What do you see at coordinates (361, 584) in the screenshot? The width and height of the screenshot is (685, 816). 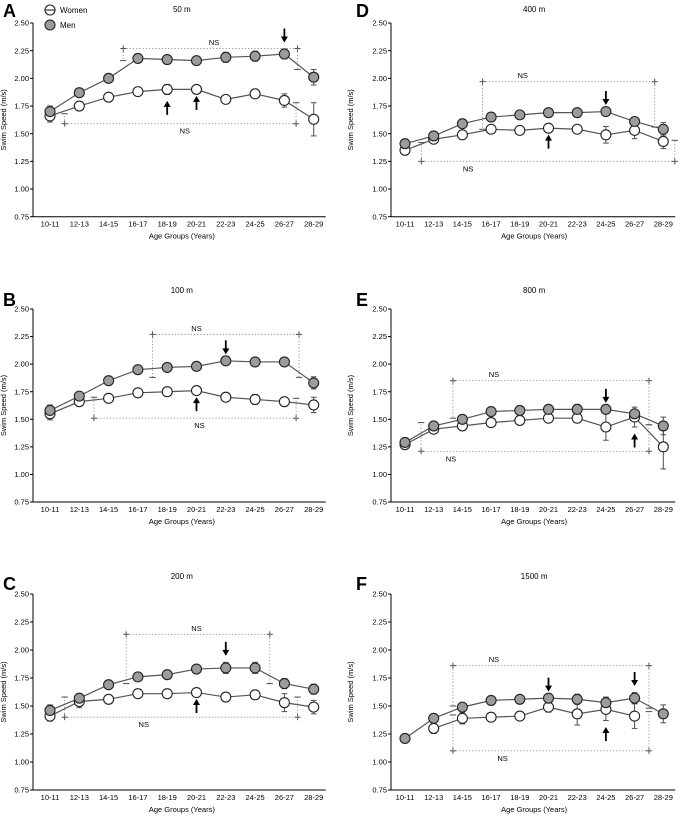 I see `panel-letter: F` at bounding box center [361, 584].